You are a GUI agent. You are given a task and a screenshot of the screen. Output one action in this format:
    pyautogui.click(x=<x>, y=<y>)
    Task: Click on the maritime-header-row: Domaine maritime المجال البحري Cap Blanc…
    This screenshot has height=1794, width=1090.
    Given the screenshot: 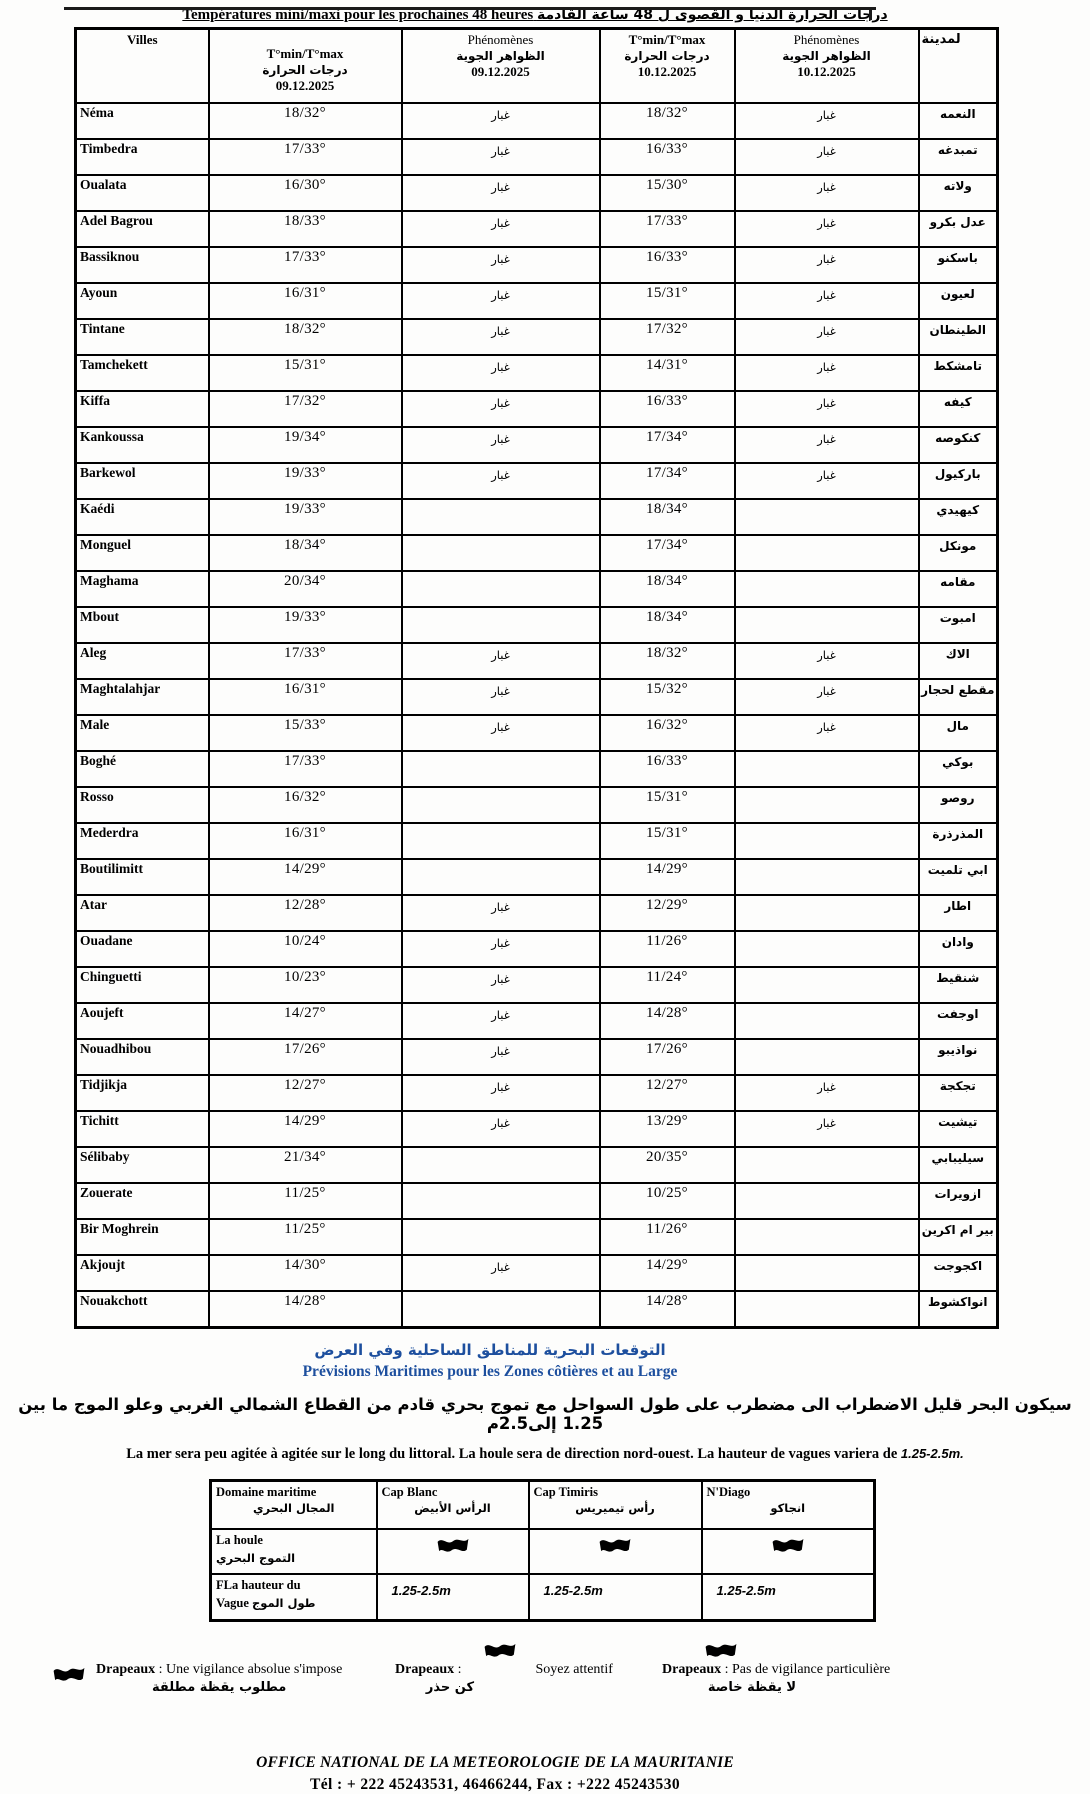 What is the action you would take?
    pyautogui.click(x=542, y=1504)
    